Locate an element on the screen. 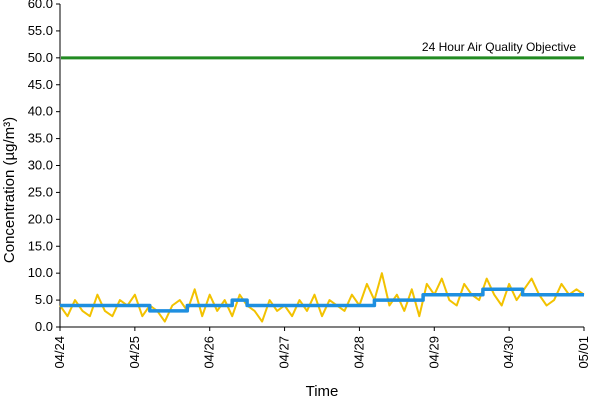 Image resolution: width=600 pixels, height=400 pixels. y-axis-title: Concentration (µg/m³) is located at coordinates (9, 190).